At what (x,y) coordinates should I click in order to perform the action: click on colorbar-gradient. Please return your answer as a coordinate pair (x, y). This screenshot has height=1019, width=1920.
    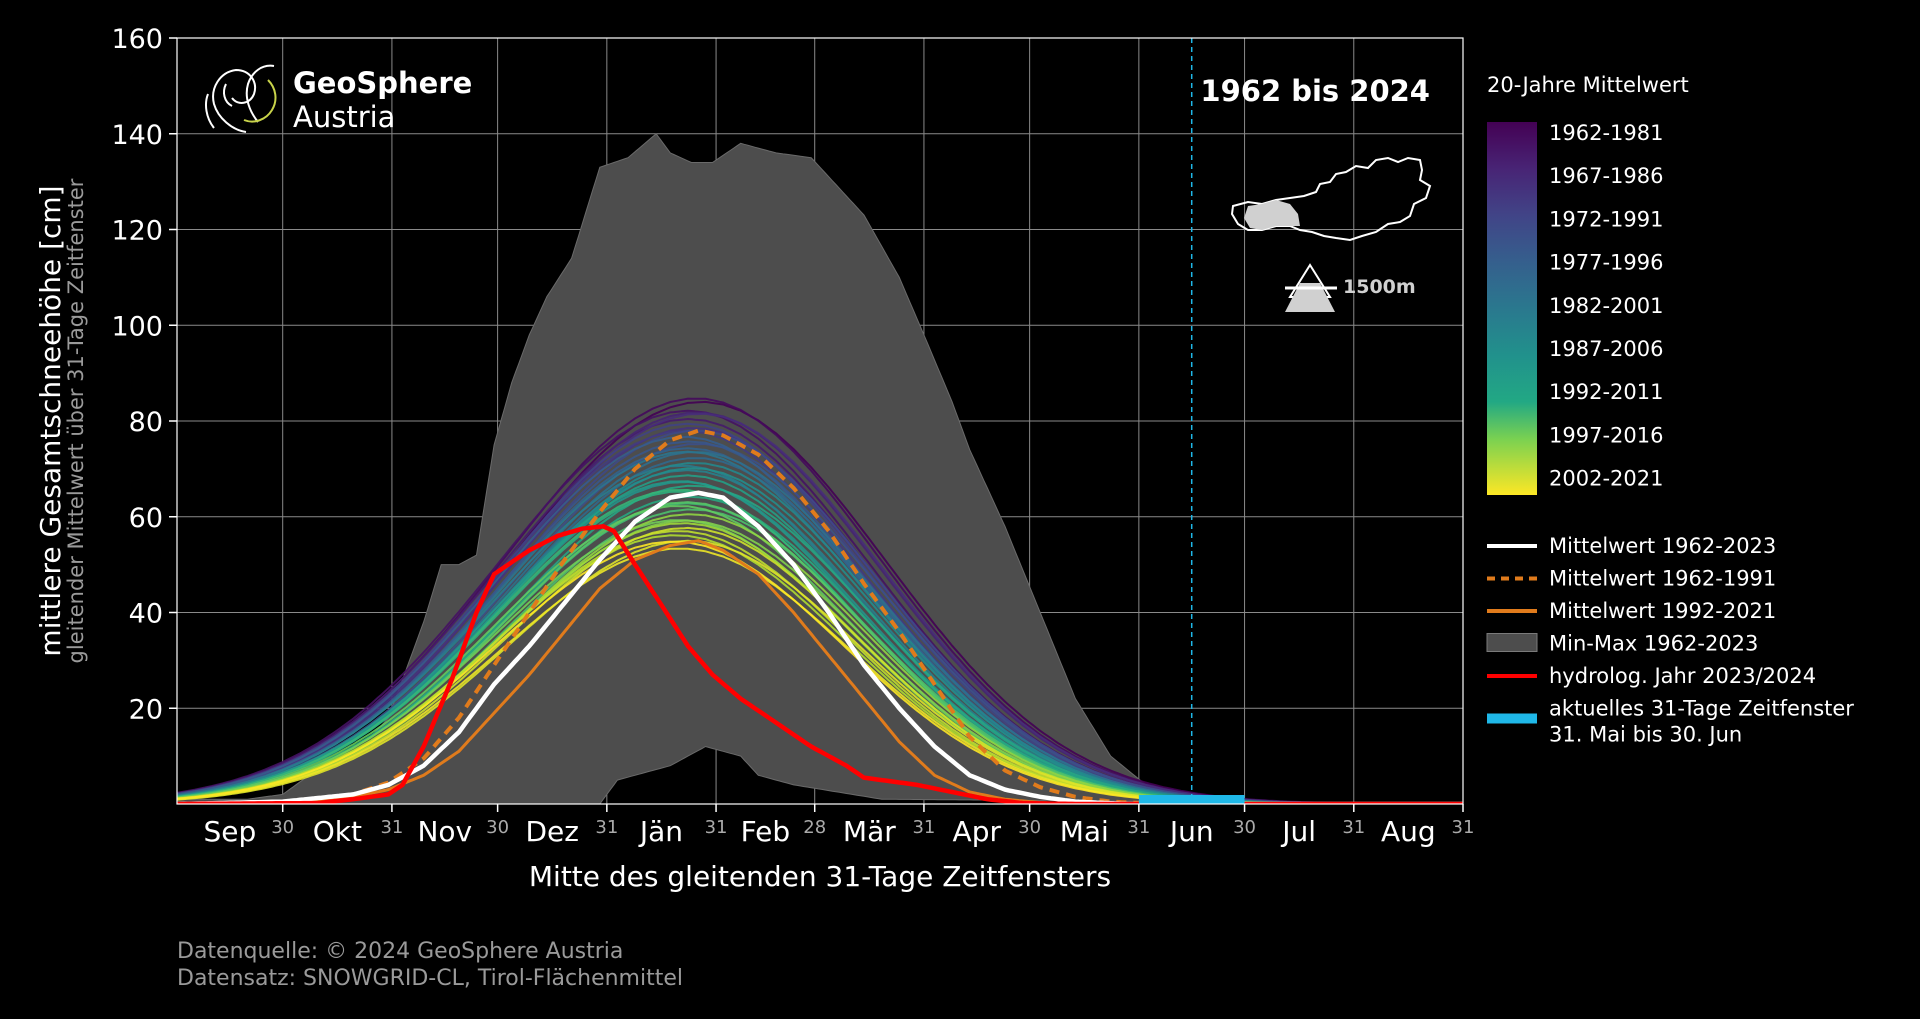
    Looking at the image, I should click on (1512, 308).